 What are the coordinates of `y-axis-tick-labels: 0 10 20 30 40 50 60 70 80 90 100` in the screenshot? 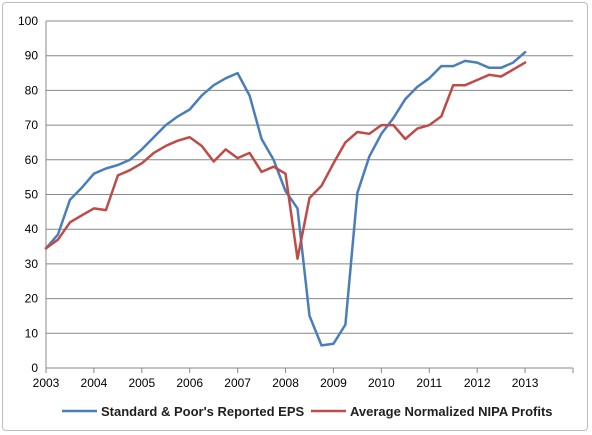 It's located at (28, 194).